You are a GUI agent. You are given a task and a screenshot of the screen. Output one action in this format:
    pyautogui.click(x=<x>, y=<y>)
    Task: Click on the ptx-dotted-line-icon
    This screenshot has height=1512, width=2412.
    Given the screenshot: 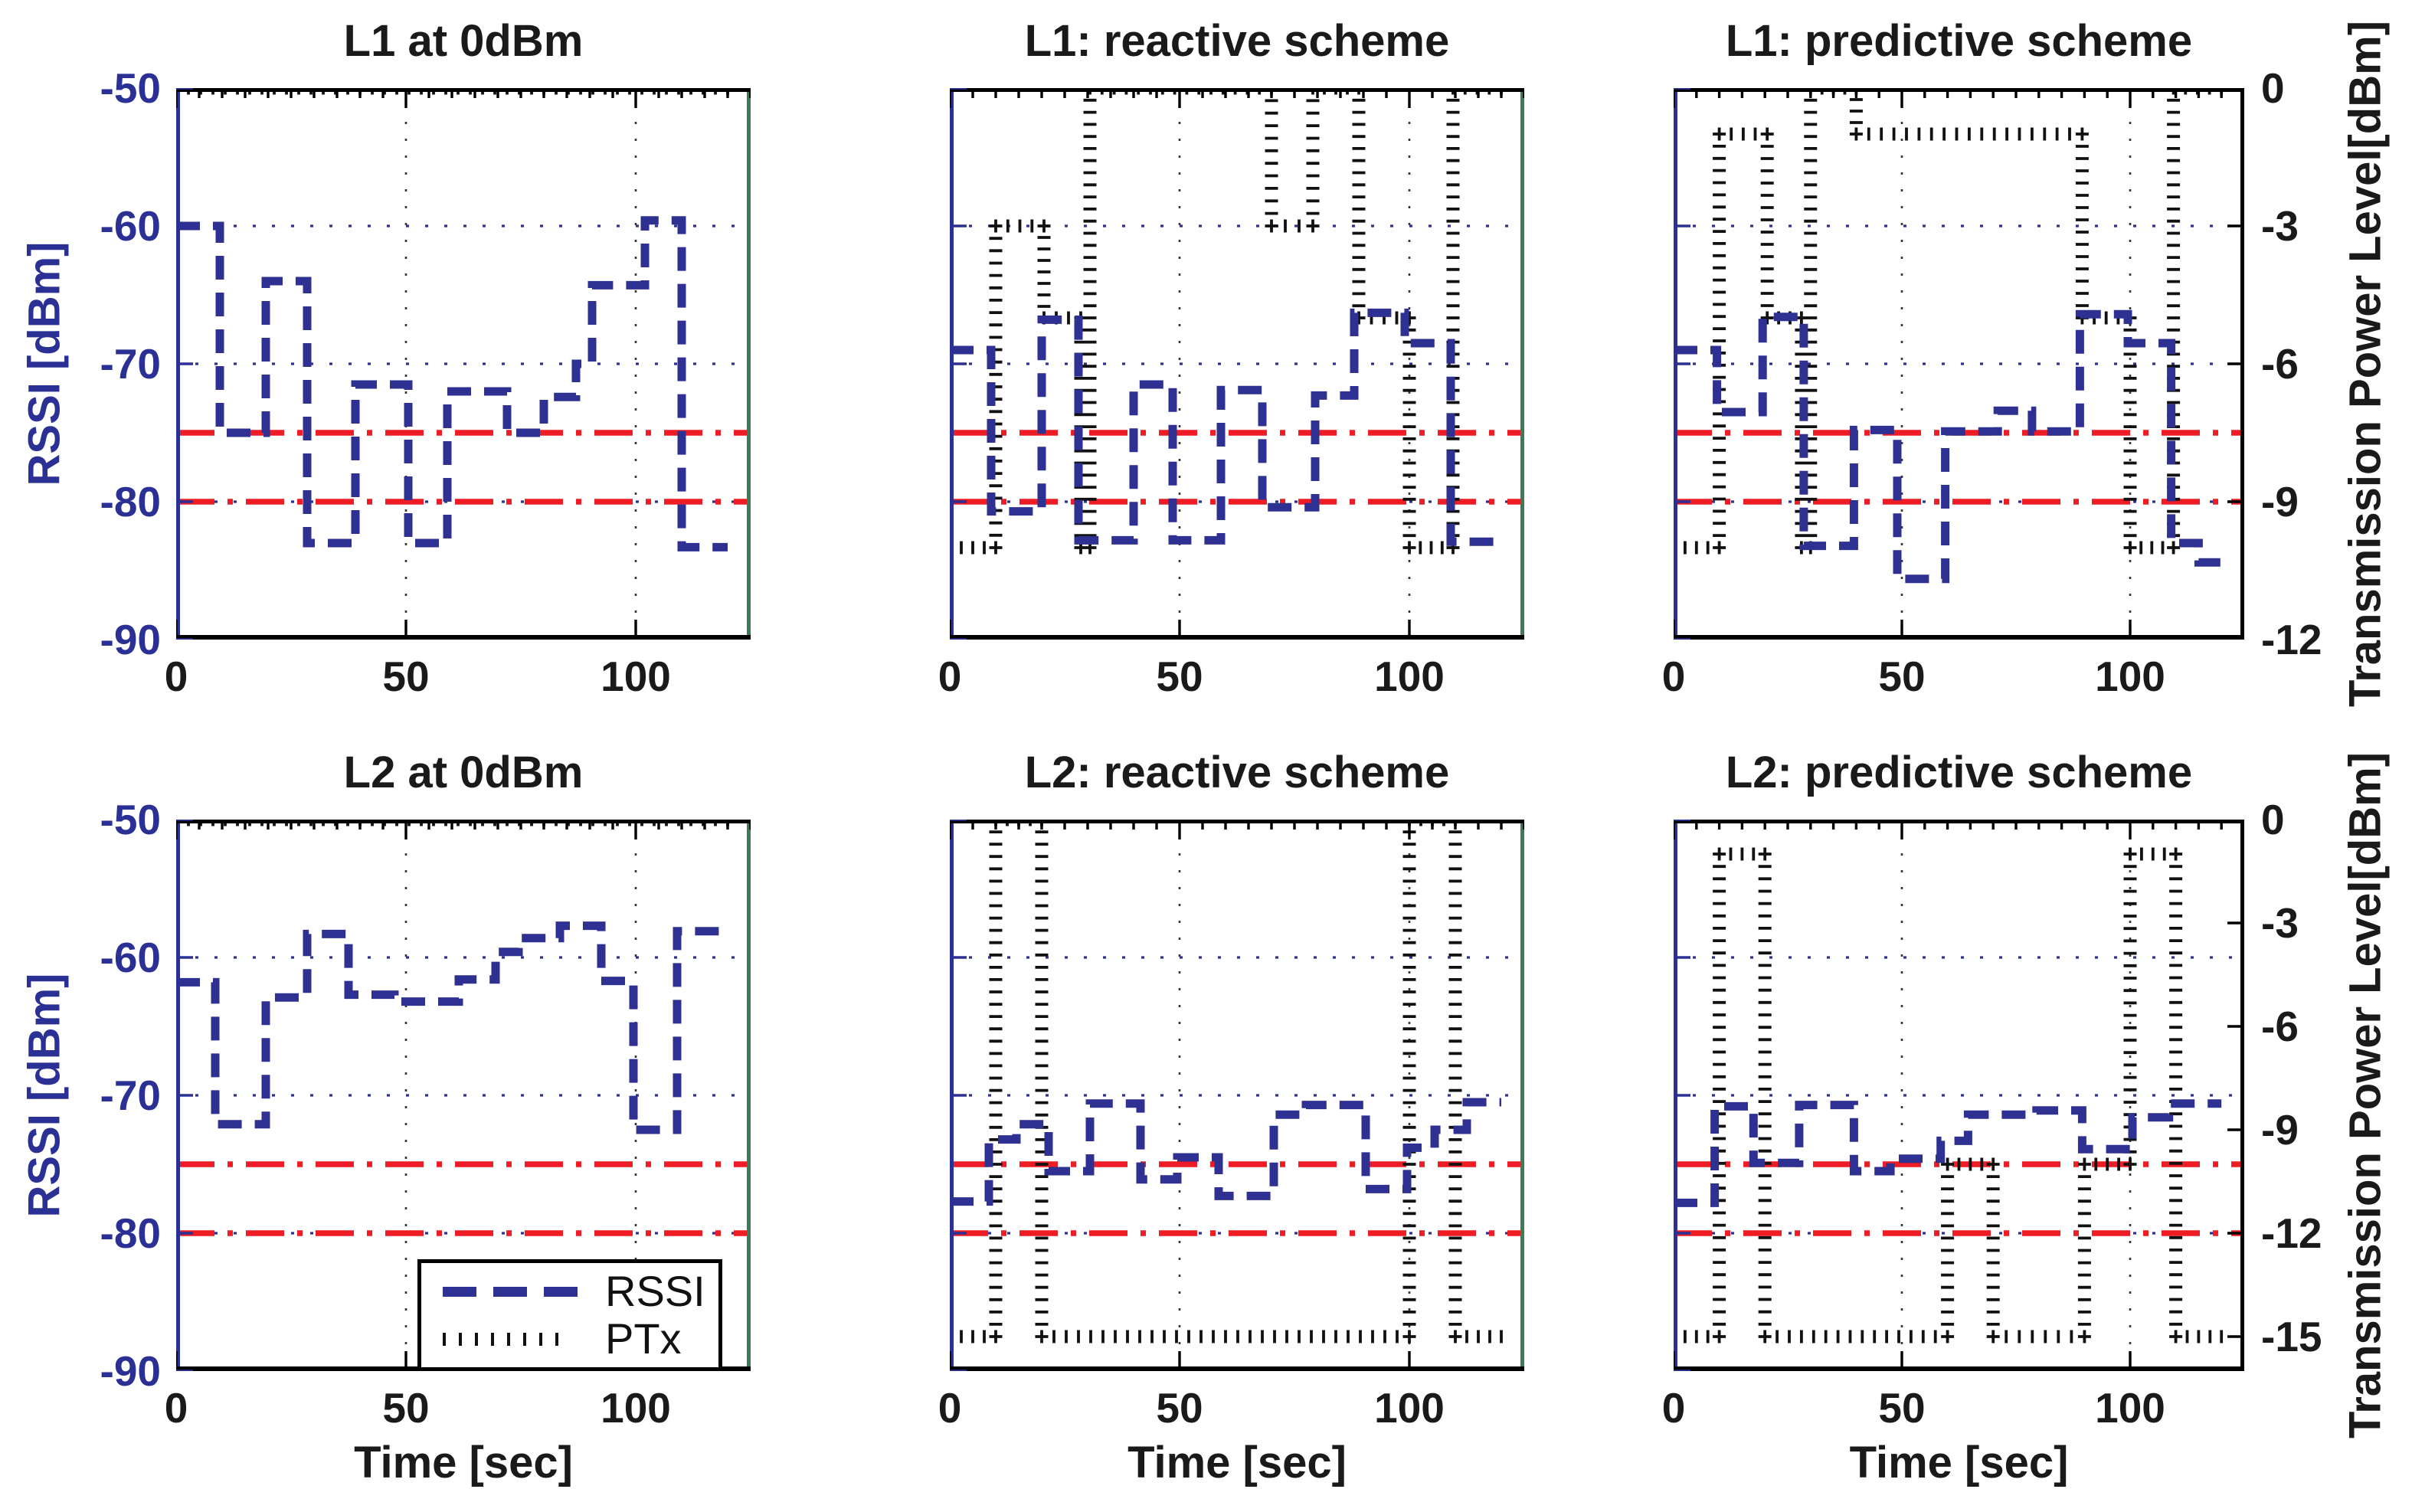 What is the action you would take?
    pyautogui.click(x=515, y=1339)
    